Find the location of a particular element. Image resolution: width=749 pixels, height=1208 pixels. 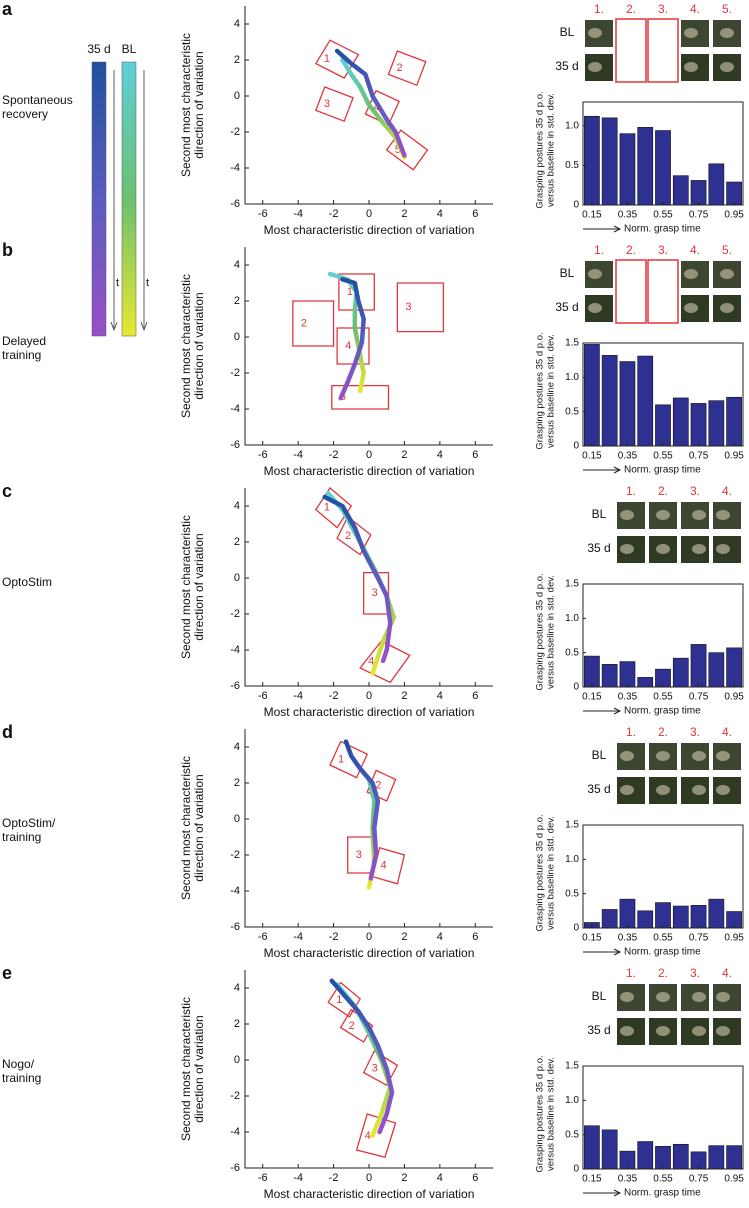

image-number: 4. is located at coordinates (727, 491).